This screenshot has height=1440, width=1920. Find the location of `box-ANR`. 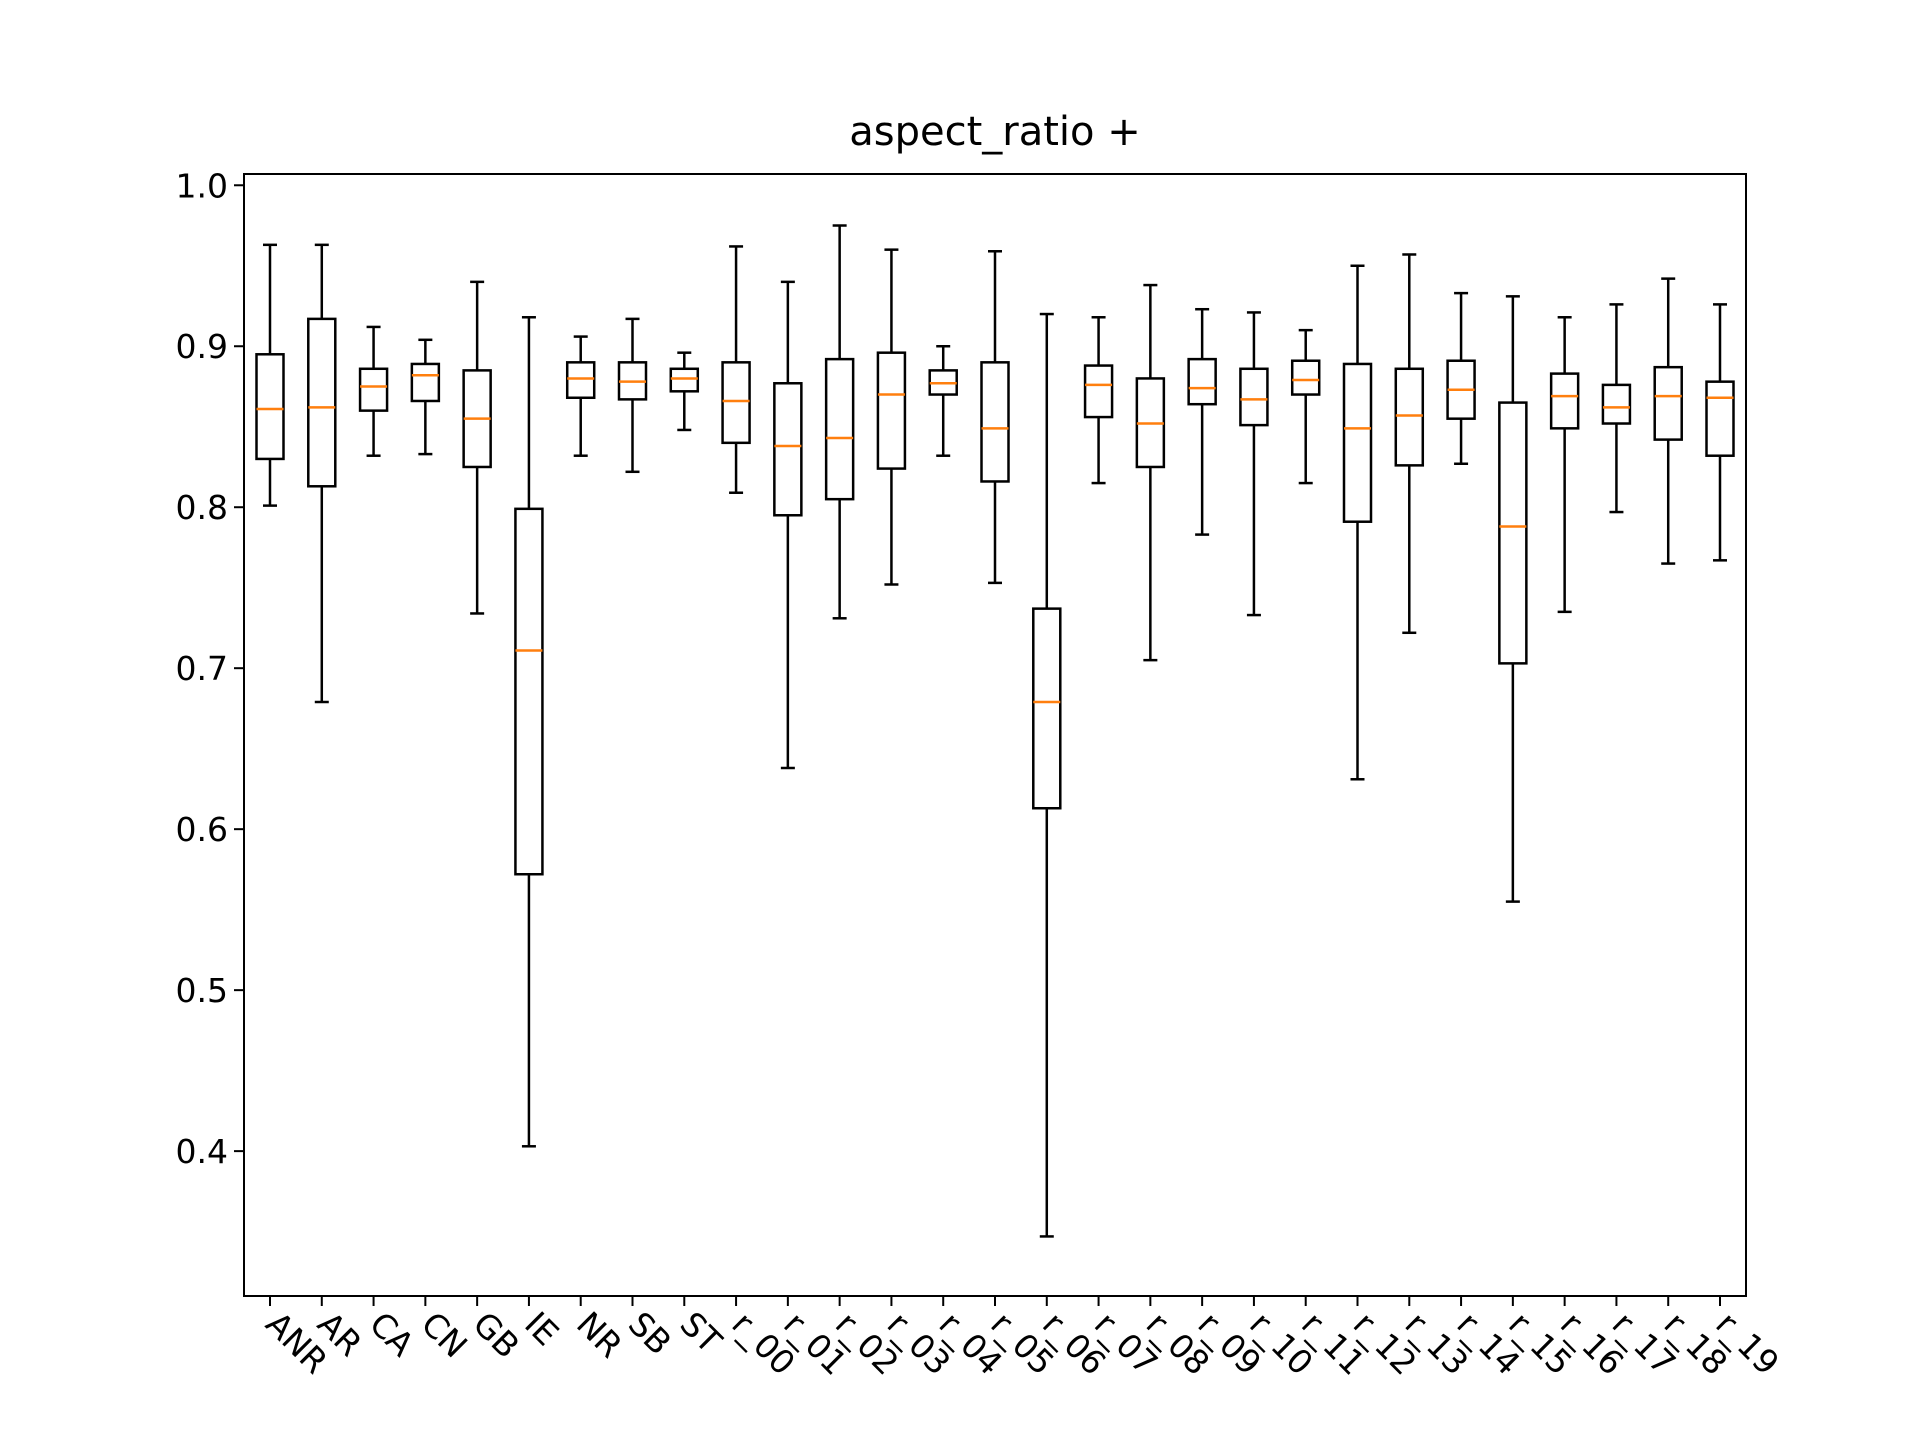

box-ANR is located at coordinates (270, 375).